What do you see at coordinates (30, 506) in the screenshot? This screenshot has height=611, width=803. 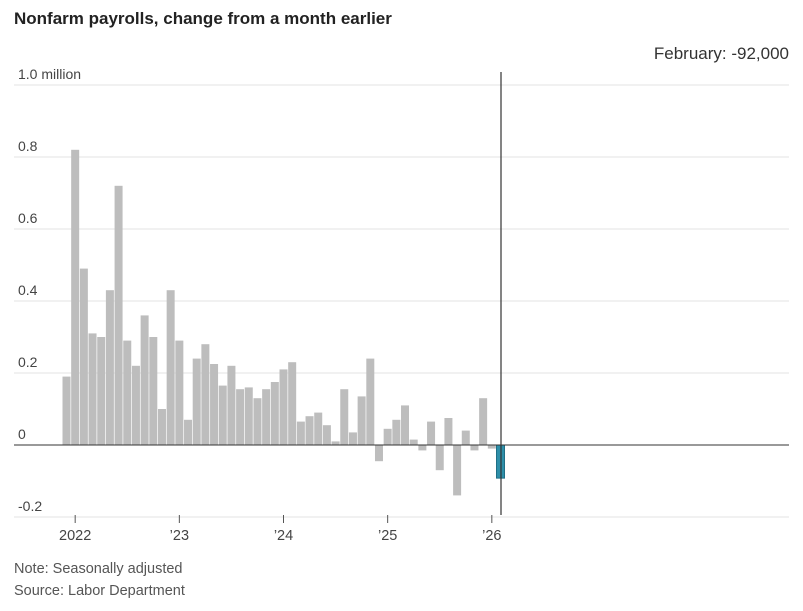 I see `y-tick-label: -0.2` at bounding box center [30, 506].